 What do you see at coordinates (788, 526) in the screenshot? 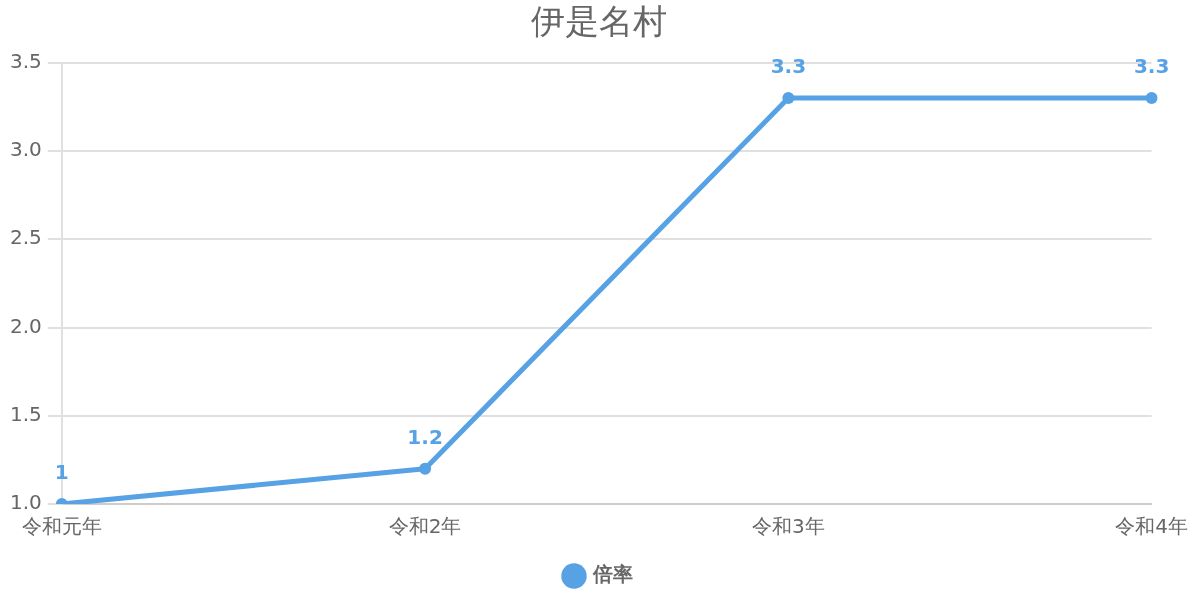
I see `x-tick-label: 令和3年` at bounding box center [788, 526].